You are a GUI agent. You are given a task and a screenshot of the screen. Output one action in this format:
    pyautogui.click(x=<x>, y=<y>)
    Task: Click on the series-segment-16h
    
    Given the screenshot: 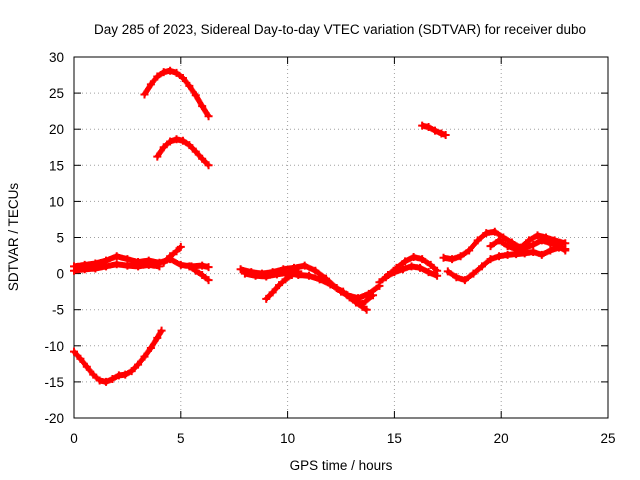 What is the action you would take?
    pyautogui.click(x=434, y=130)
    